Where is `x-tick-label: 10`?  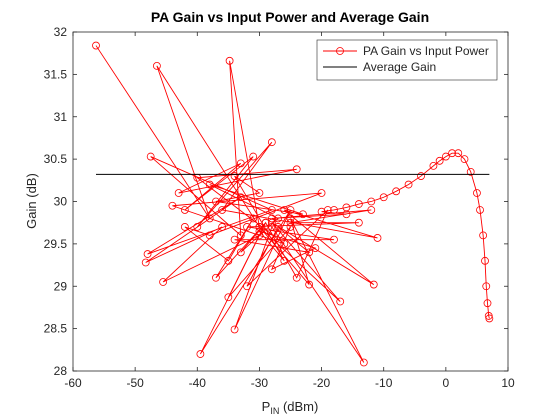 x-tick-label: 10 is located at coordinates (508, 383).